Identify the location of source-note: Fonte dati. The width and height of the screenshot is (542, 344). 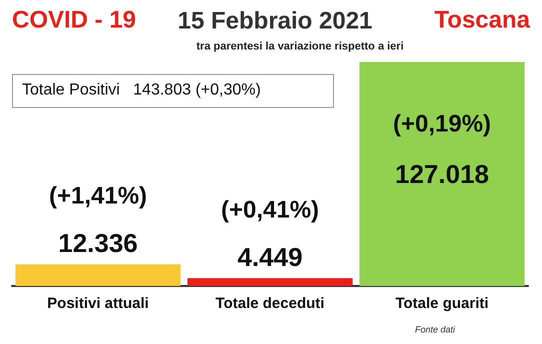
(435, 329).